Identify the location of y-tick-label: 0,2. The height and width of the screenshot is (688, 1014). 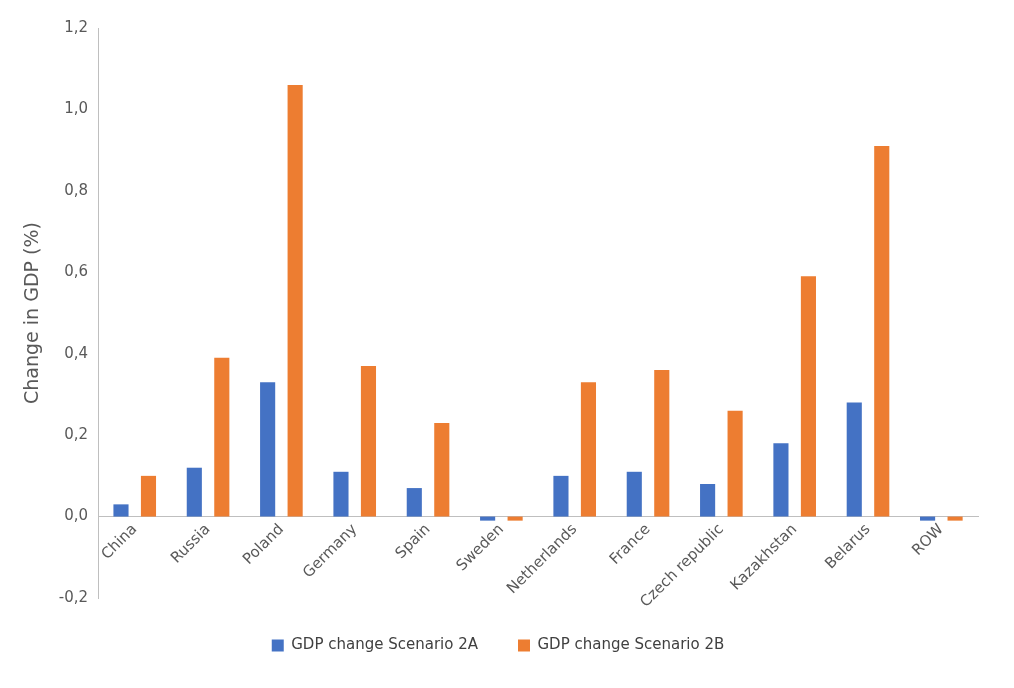
(76, 434).